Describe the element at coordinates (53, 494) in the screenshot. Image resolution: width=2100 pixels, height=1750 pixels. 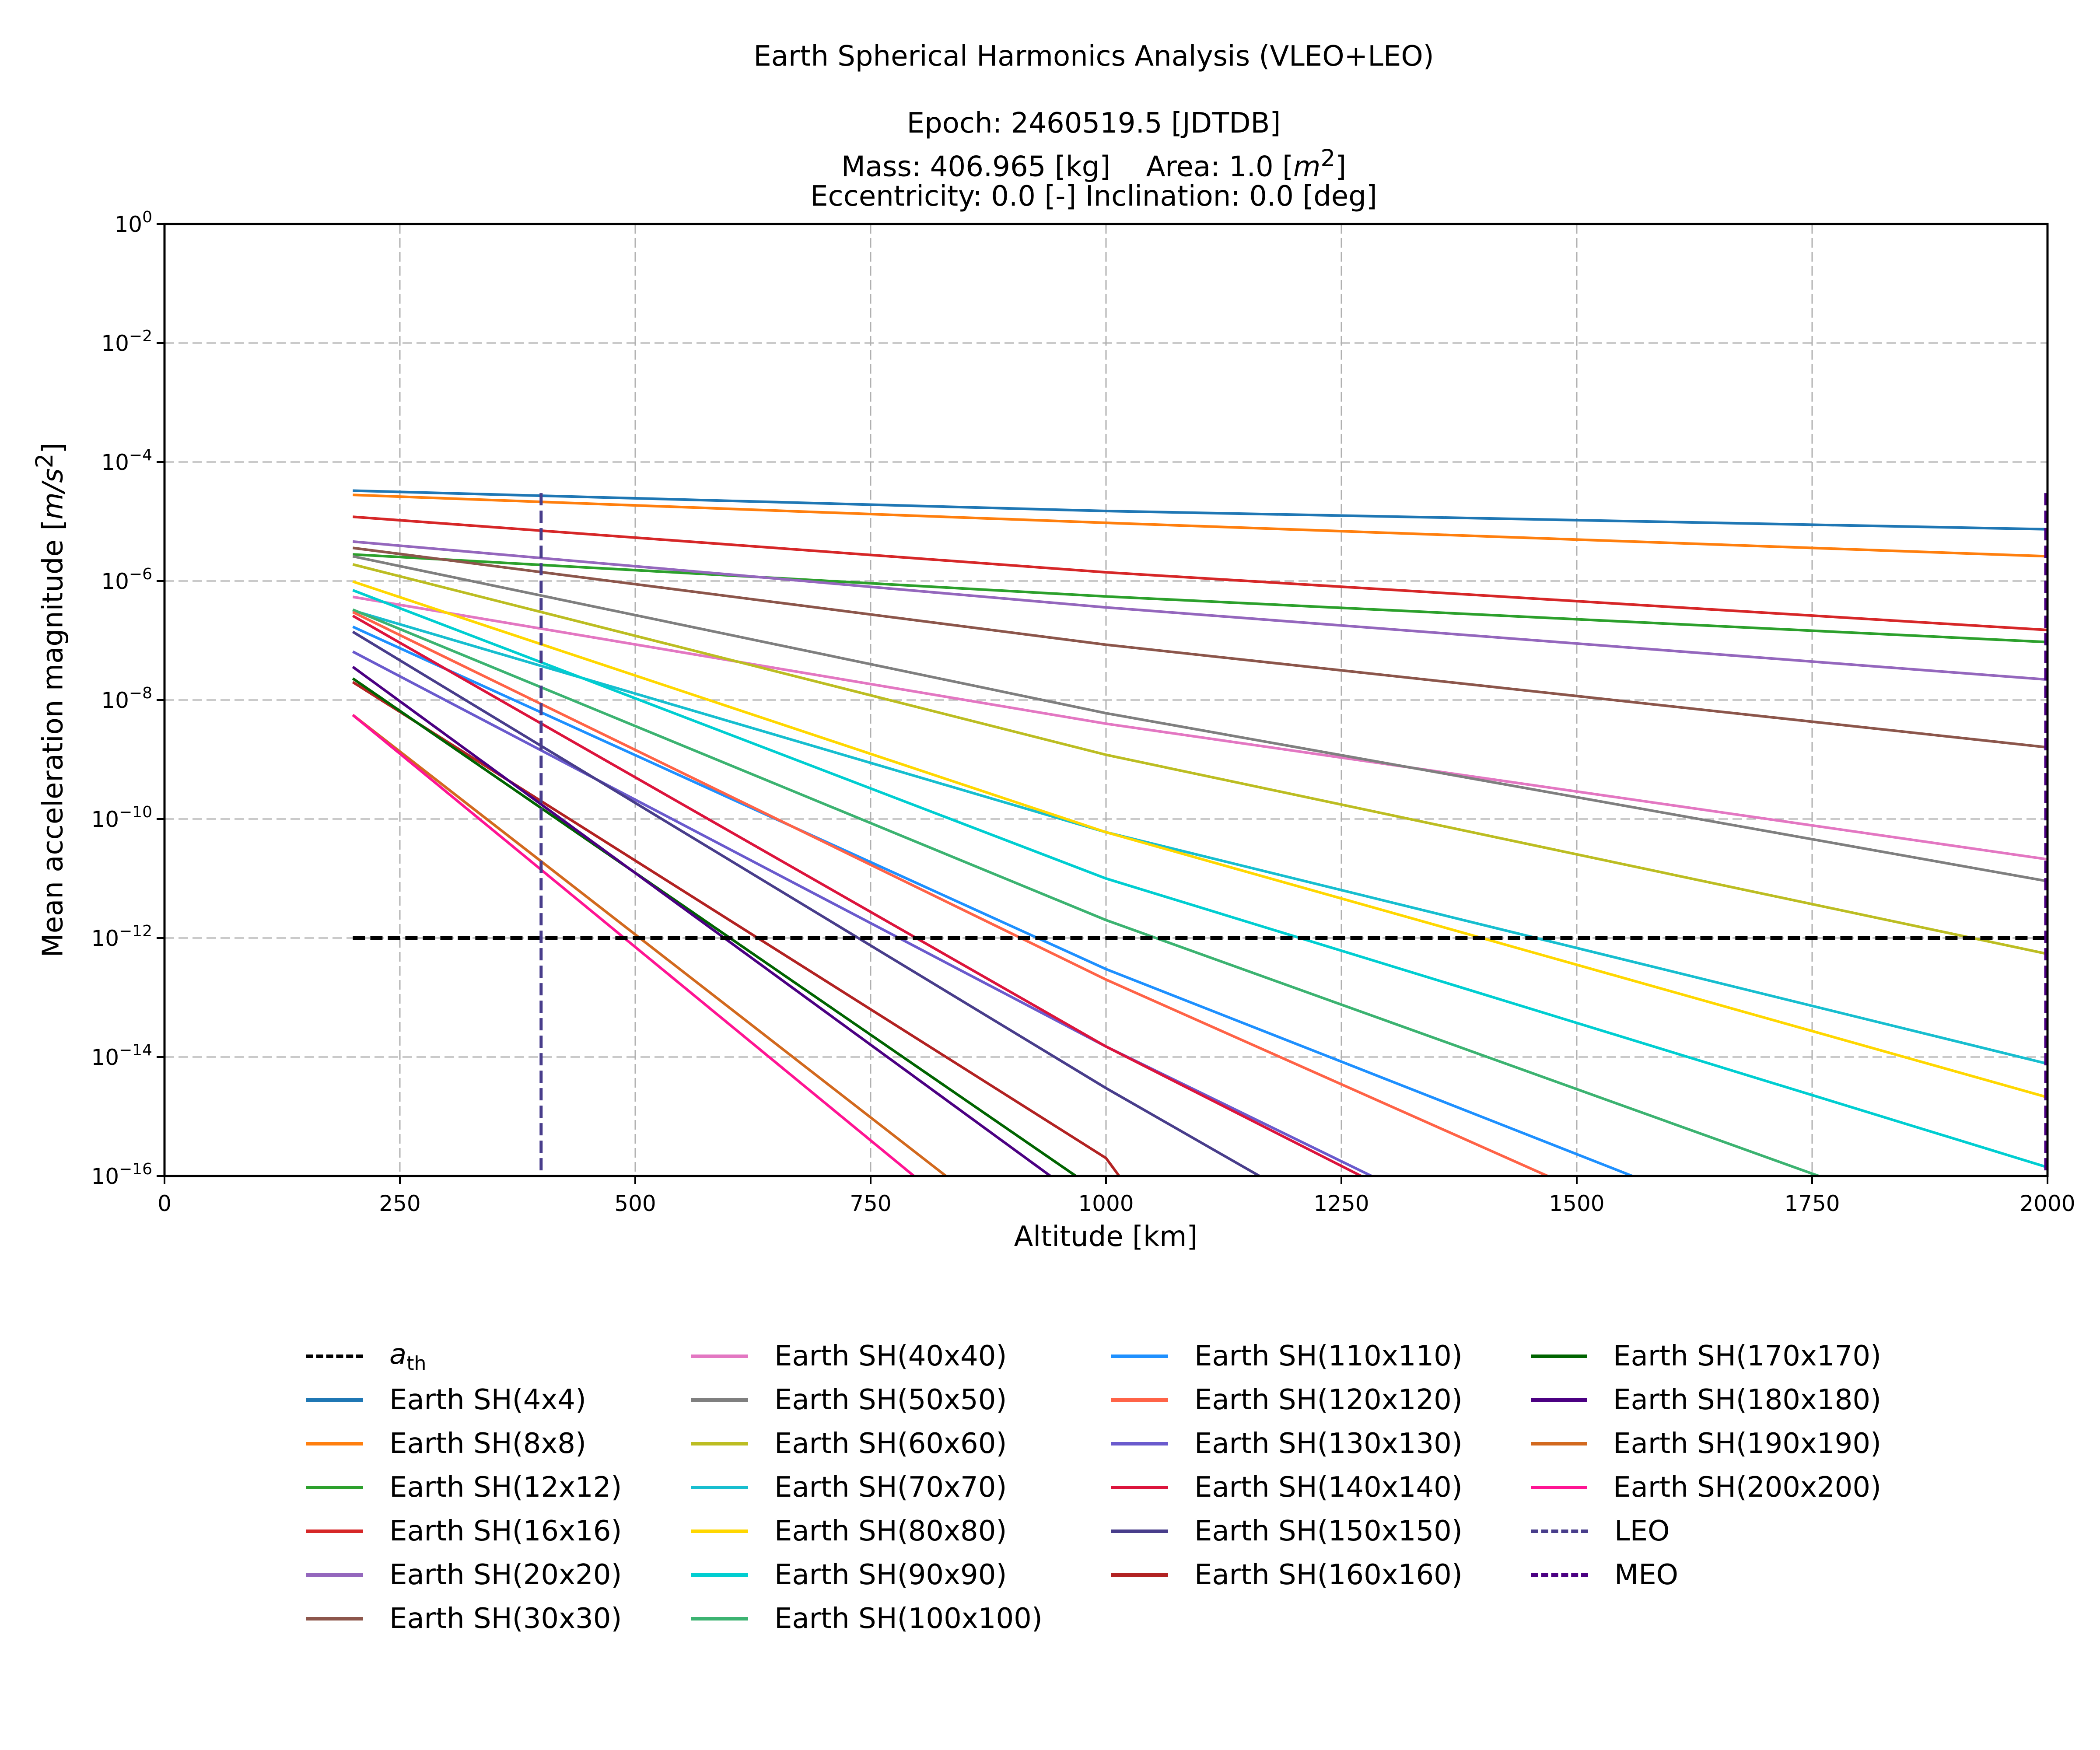
I see `y-axis-unit: m/s` at that location.